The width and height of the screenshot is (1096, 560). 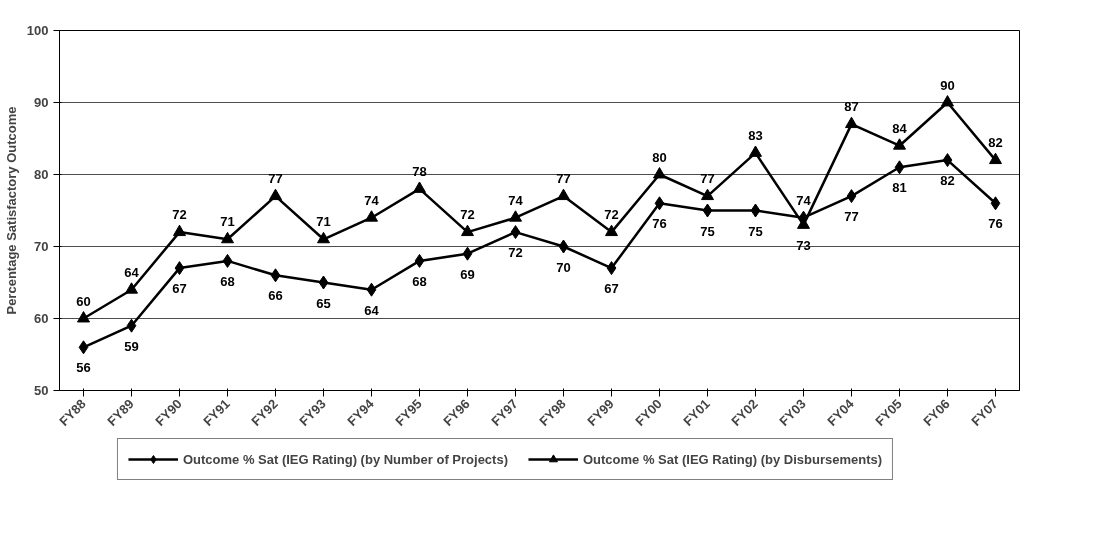 What do you see at coordinates (41, 102) in the screenshot?
I see `y-tick-label: 90` at bounding box center [41, 102].